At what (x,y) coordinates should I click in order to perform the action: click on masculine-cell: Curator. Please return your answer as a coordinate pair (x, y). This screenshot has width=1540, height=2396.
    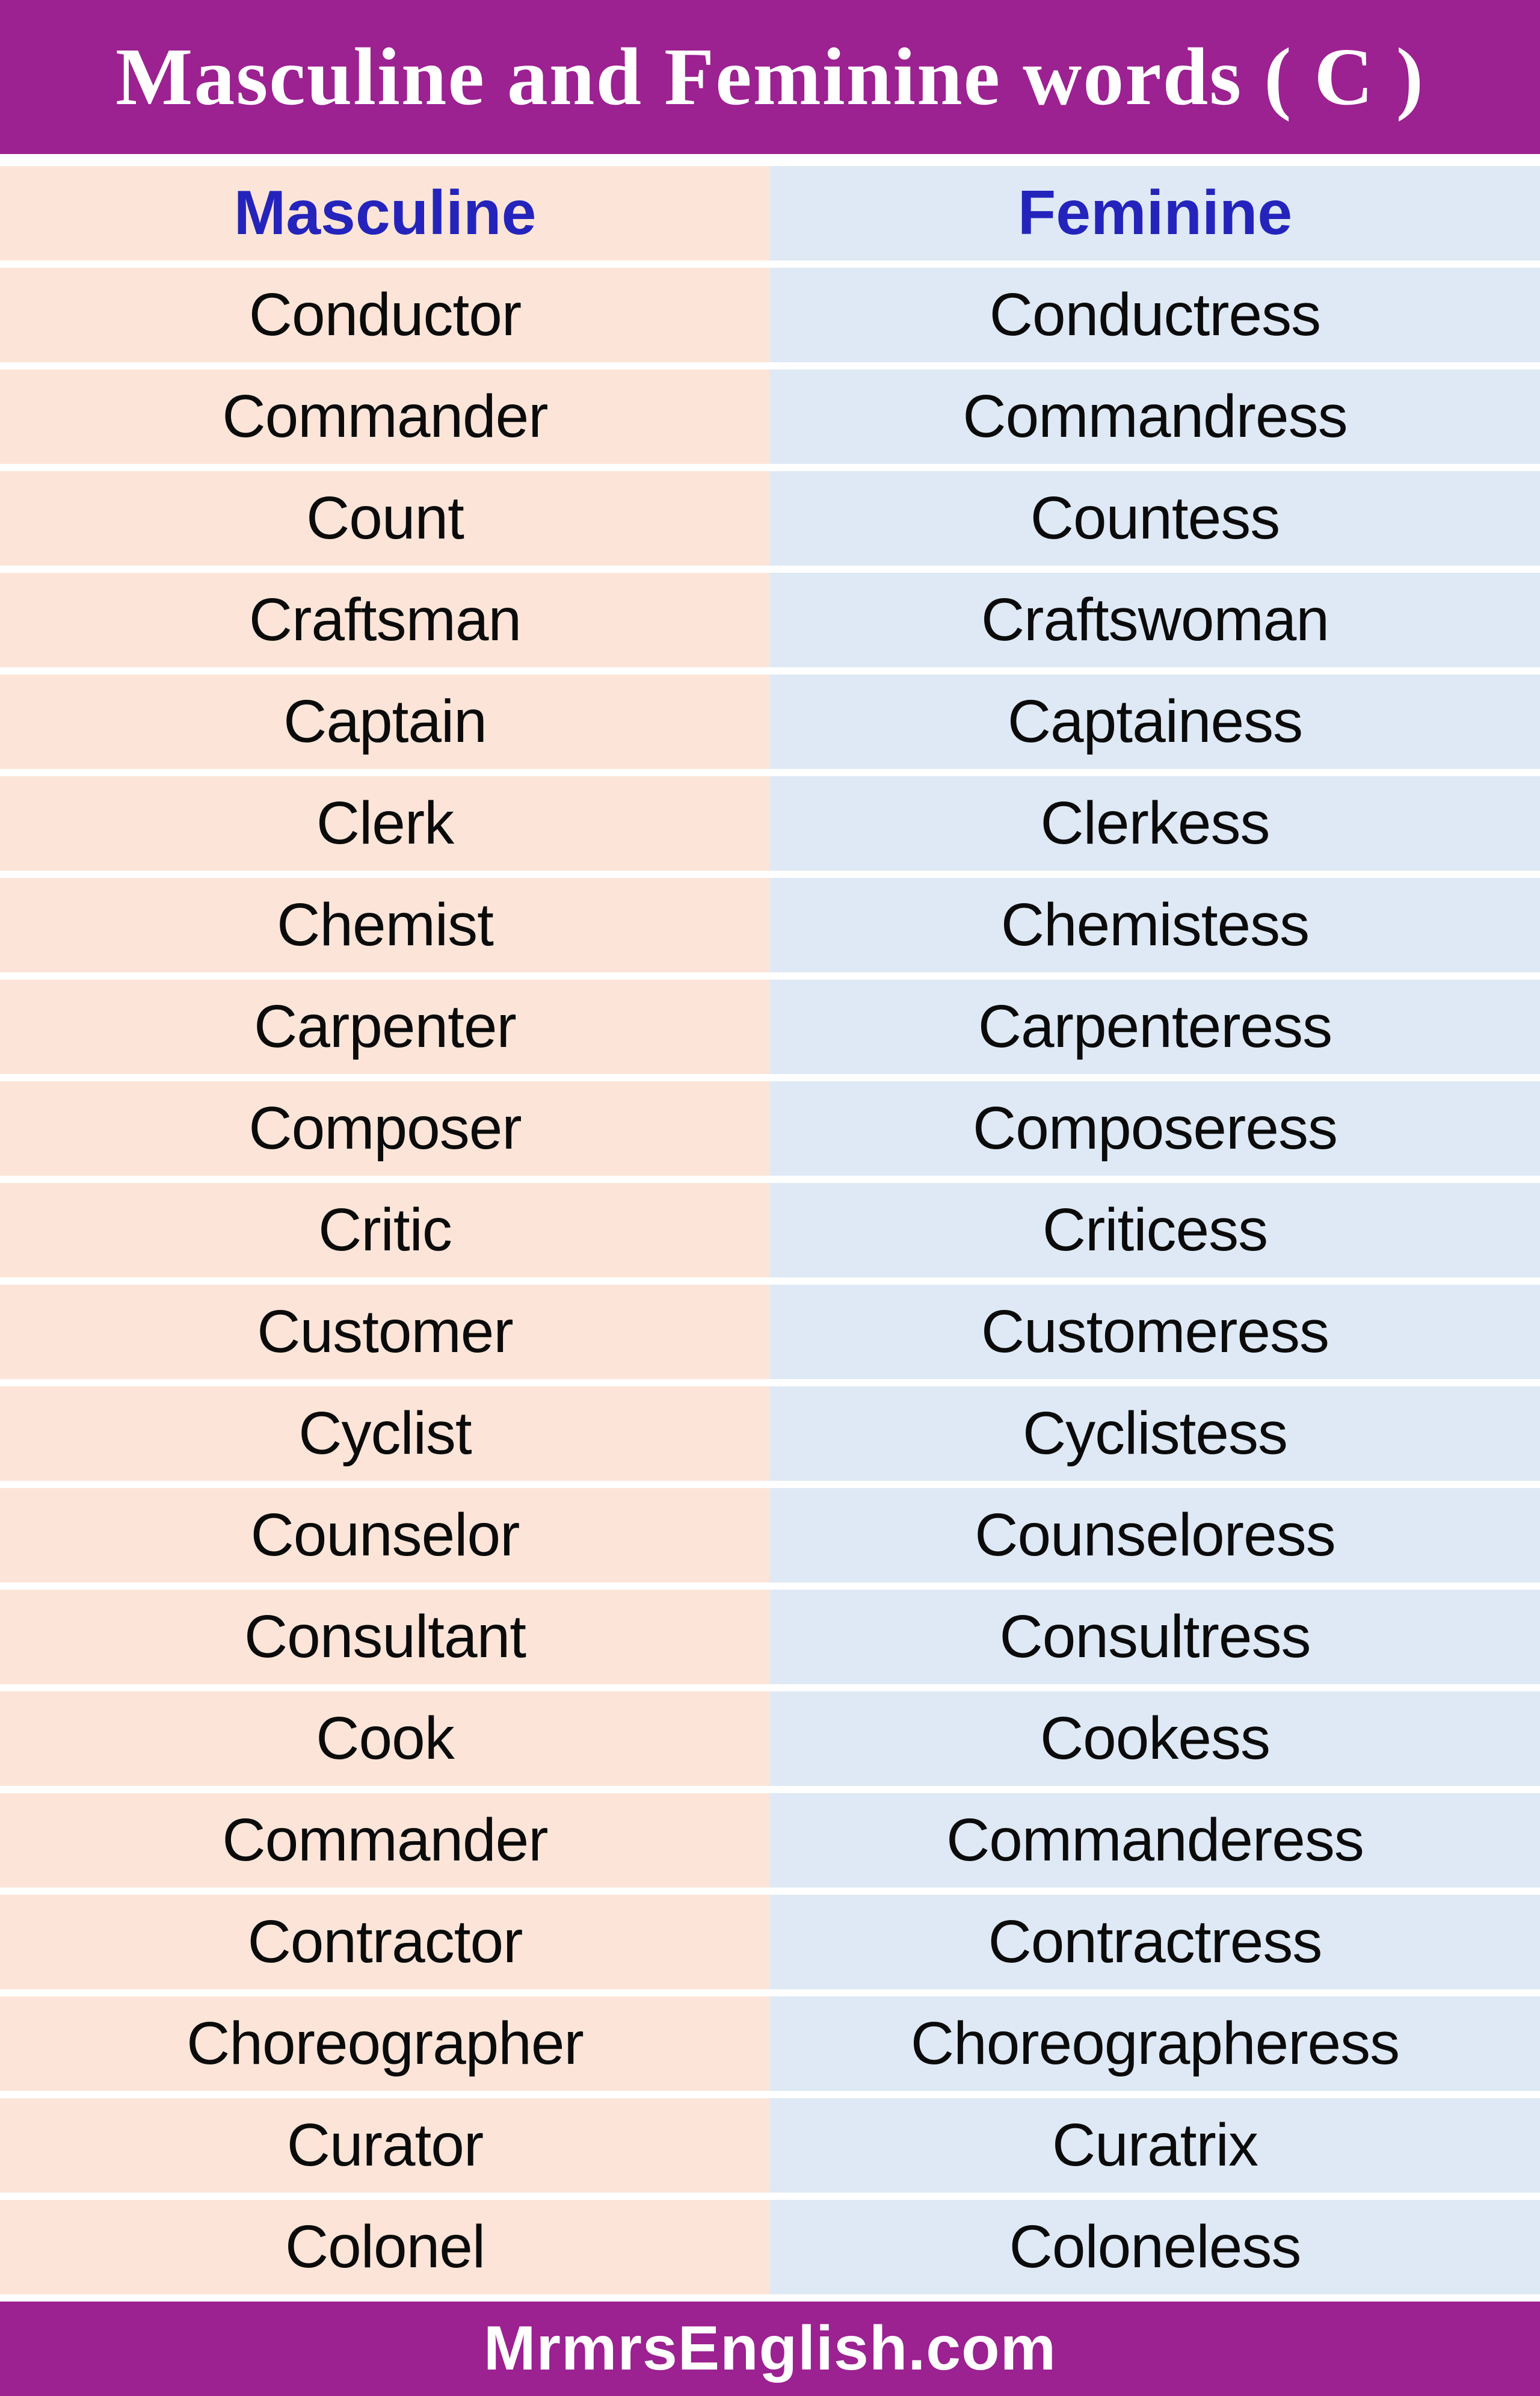
    Looking at the image, I should click on (385, 2145).